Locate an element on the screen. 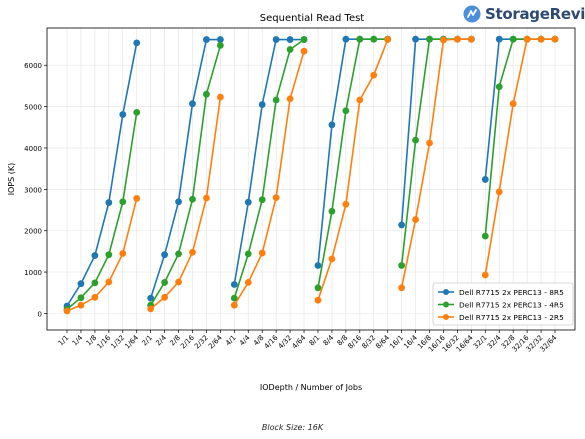 This screenshot has width=585, height=439. x-tick-label: 4/1 is located at coordinates (231, 341).